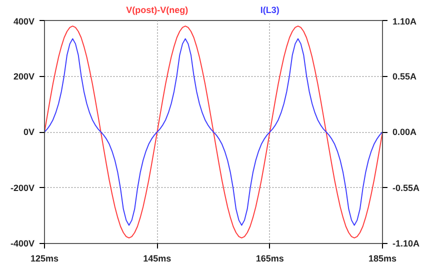 This screenshot has width=426, height=266. Describe the element at coordinates (157, 9) in the screenshot. I see `series-label: V(post)-V(neg)` at that location.